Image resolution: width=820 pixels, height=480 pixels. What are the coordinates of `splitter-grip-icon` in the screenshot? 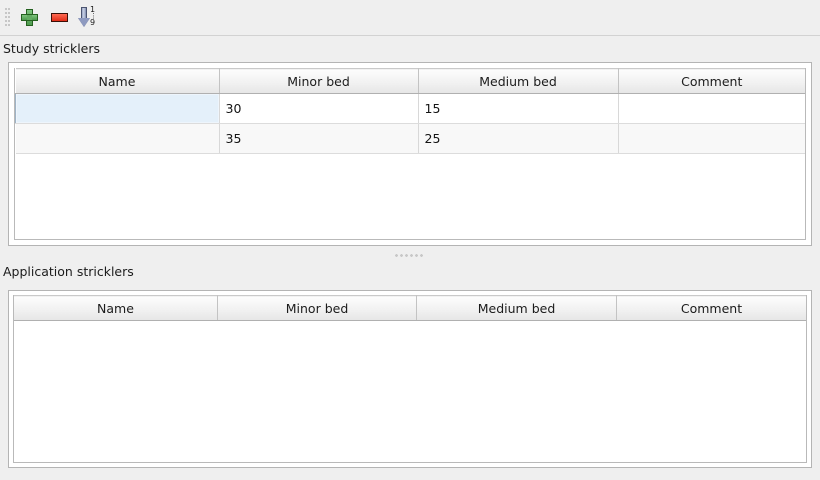 It's located at (410, 255).